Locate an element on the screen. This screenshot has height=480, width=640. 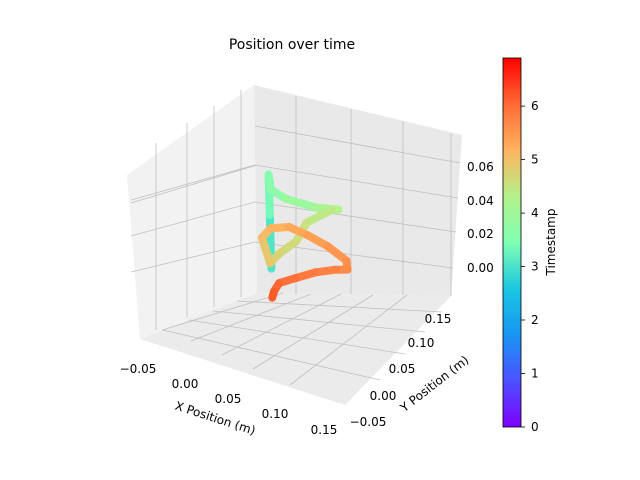
colorbar-tick-label: 2 is located at coordinates (535, 320).